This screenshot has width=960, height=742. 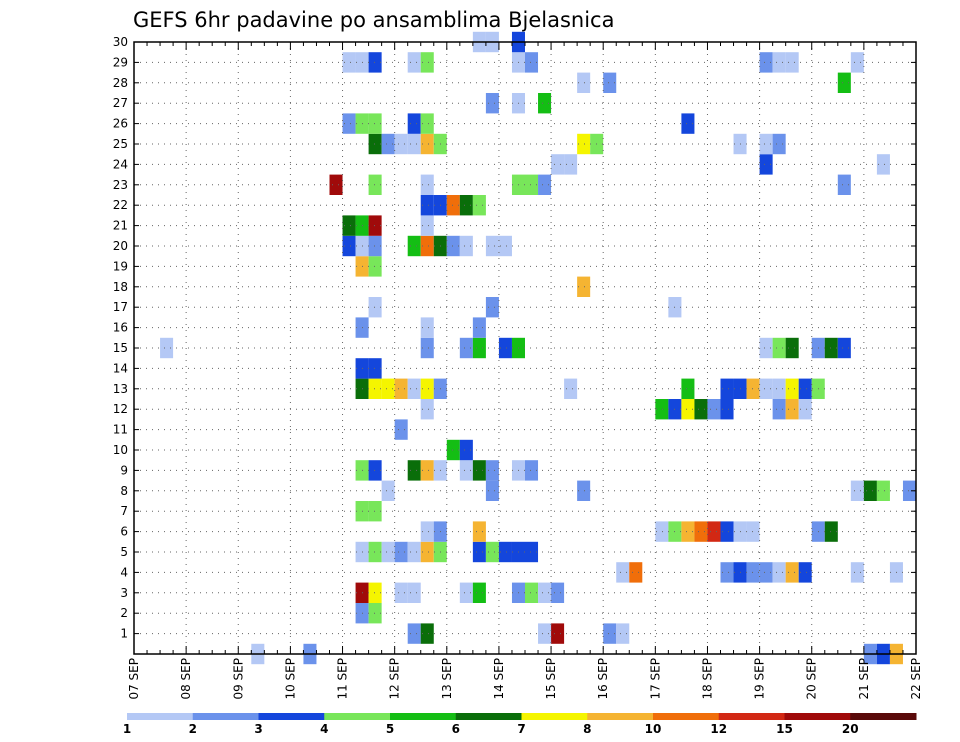 I want to click on y-tick-label: 28, so click(x=120, y=83).